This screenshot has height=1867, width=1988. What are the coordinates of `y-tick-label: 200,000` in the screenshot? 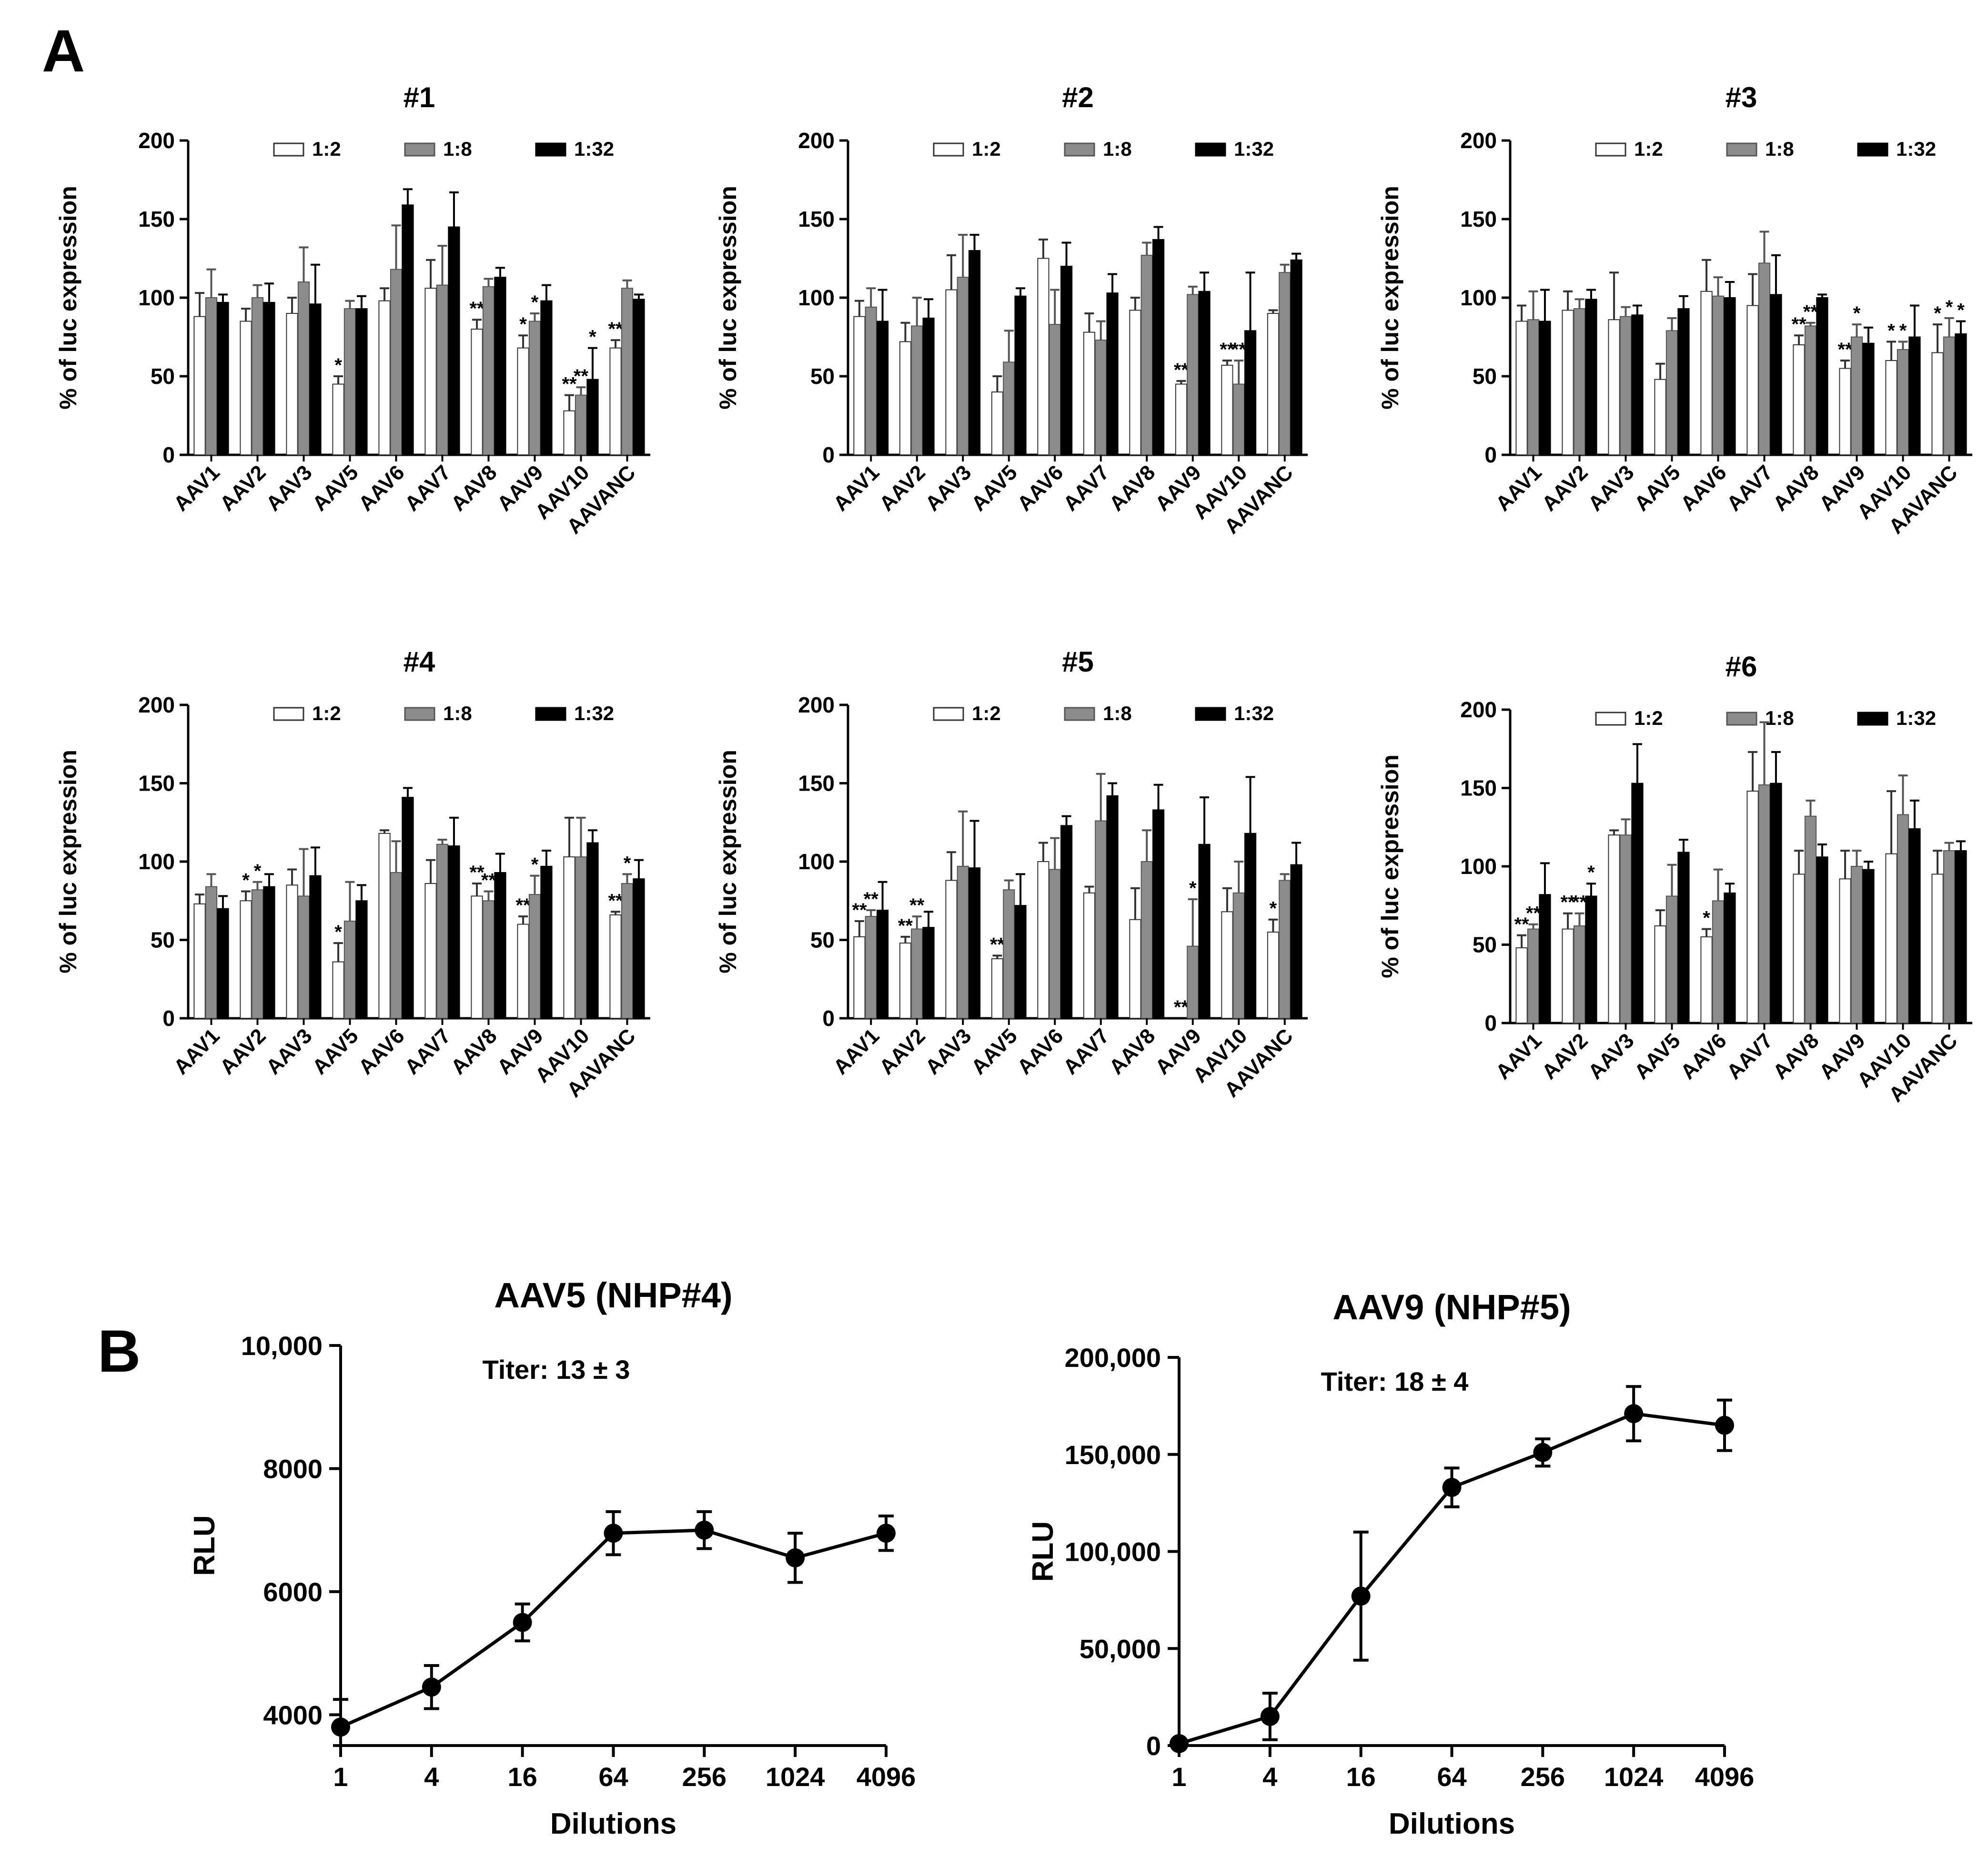 It's located at (1113, 1358).